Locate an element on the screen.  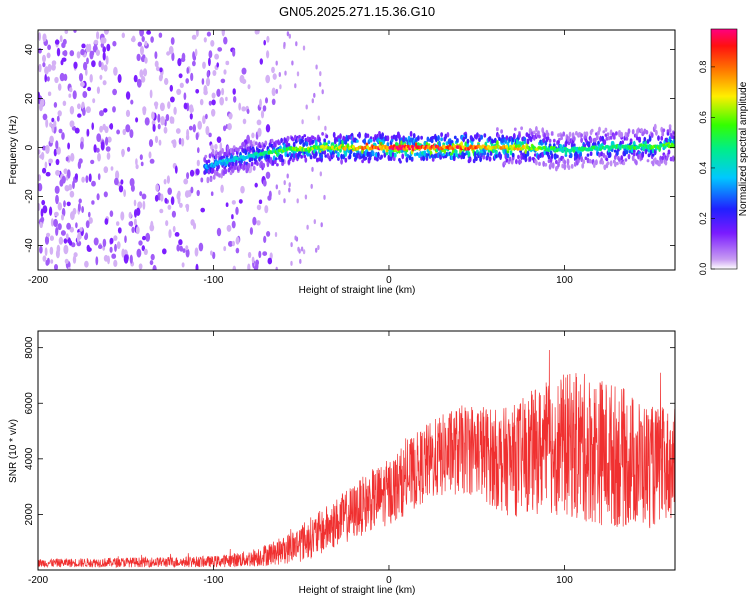
y-tick-label: -20 is located at coordinates (29, 196).